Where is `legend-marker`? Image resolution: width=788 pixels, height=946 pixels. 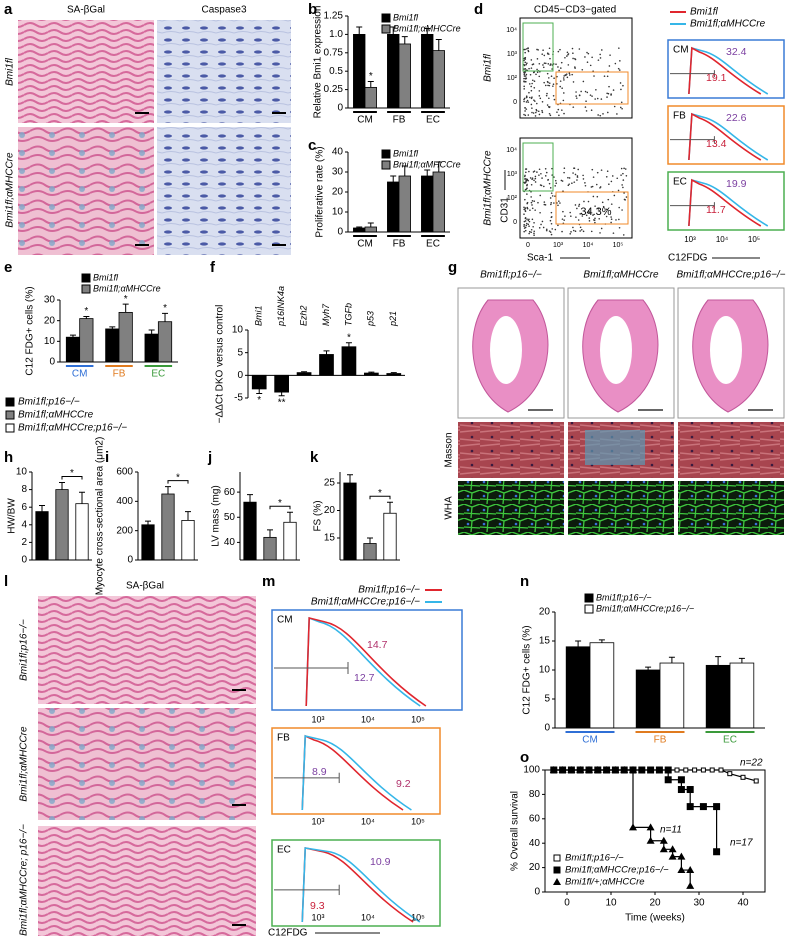 legend-marker is located at coordinates (557, 858).